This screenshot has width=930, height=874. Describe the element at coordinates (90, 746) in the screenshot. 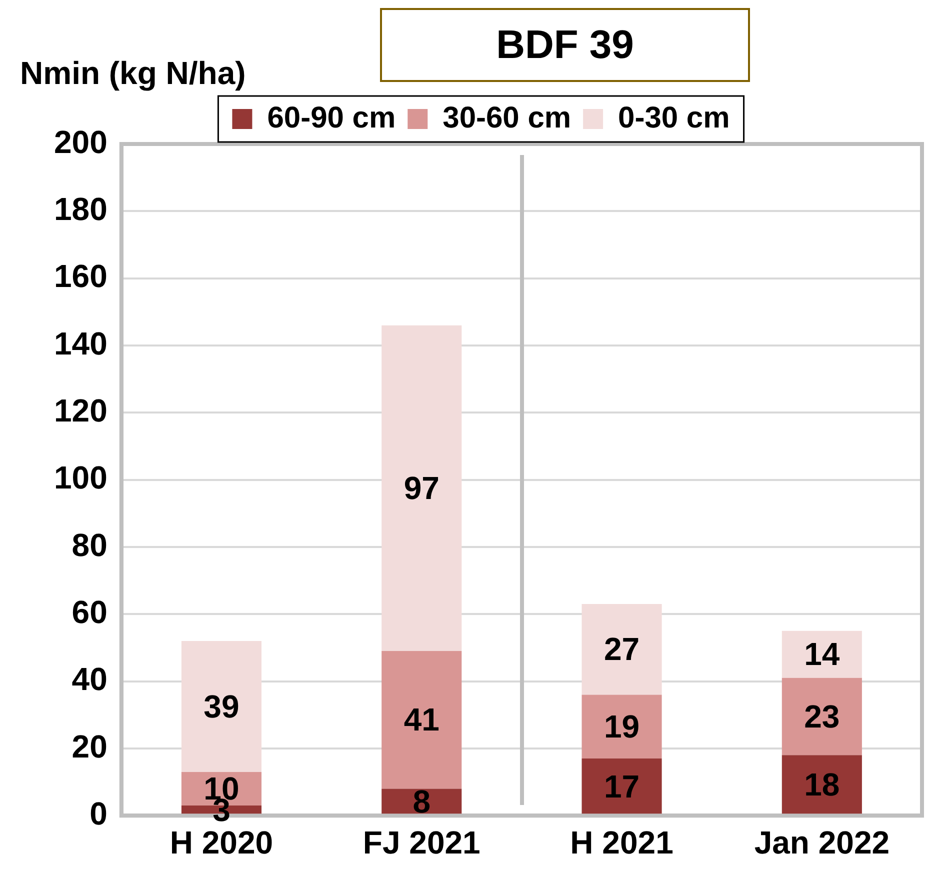

I see `y-tick-label: 20` at that location.